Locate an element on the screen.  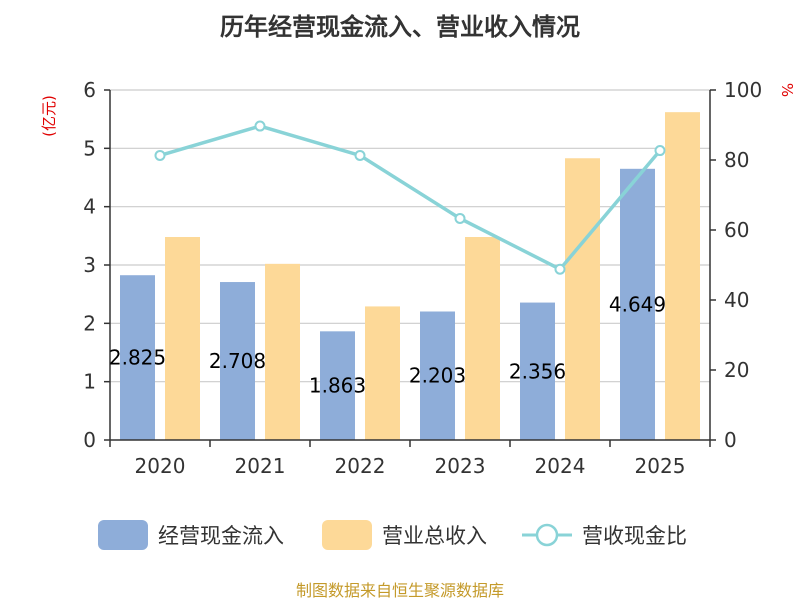
legend-marker-ratio is located at coordinates (547, 535).